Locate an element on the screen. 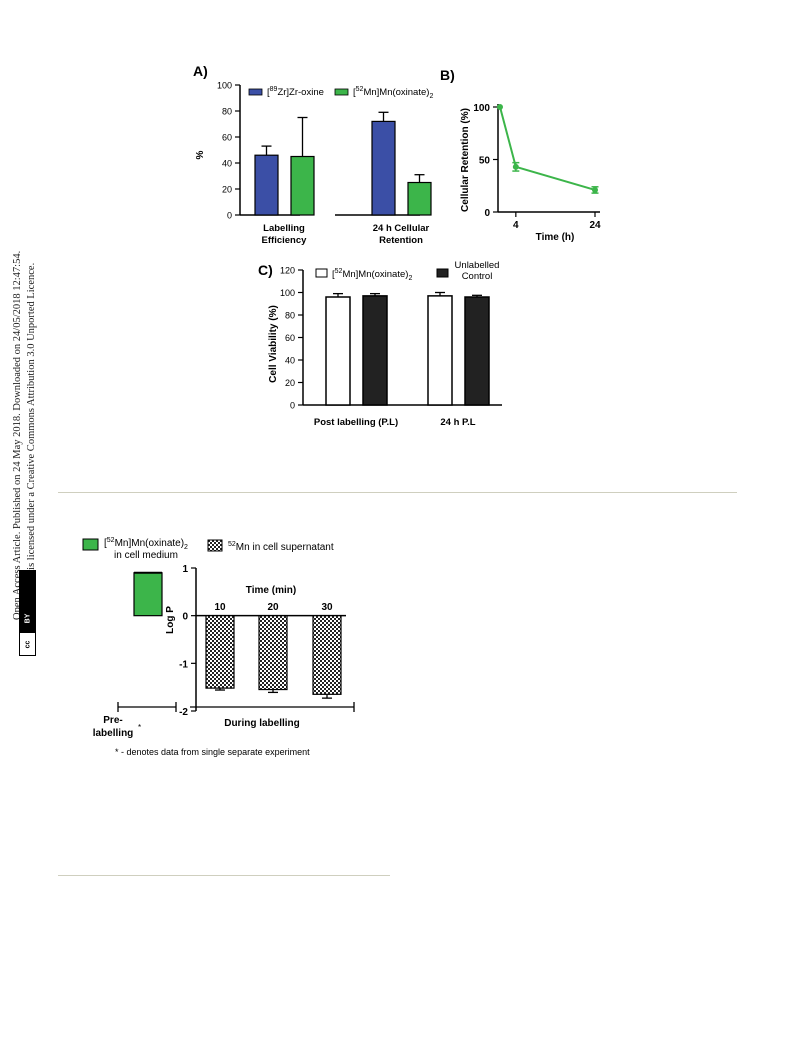 The height and width of the screenshot is (1039, 793). legend-swatch-zr is located at coordinates (255, 92).